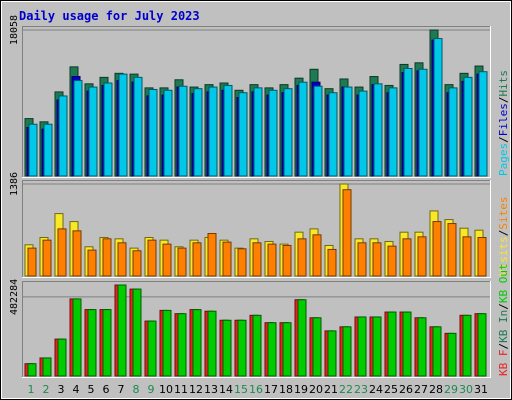 The image size is (512, 400). What do you see at coordinates (391, 389) in the screenshot?
I see `x-tick-label: 25` at bounding box center [391, 389].